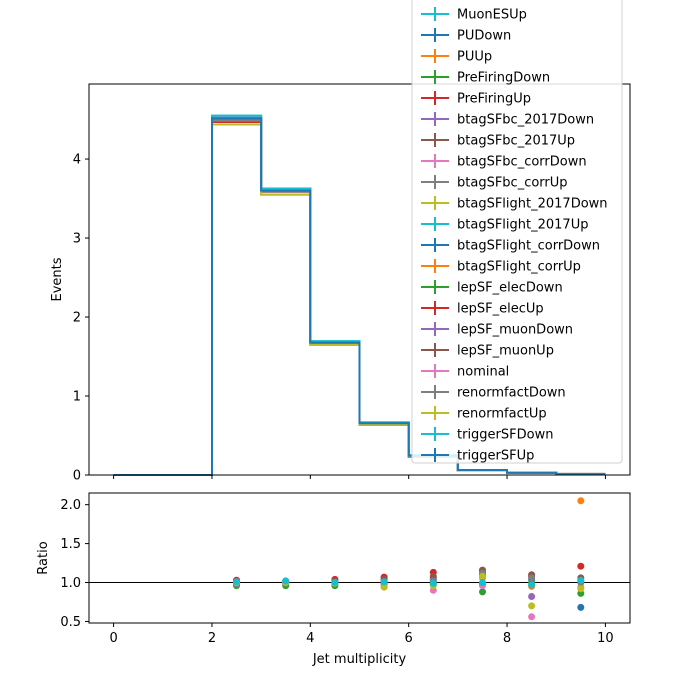 Image resolution: width=700 pixels, height=700 pixels. What do you see at coordinates (511, 393) in the screenshot?
I see `legend-label: renormfactDown` at bounding box center [511, 393].